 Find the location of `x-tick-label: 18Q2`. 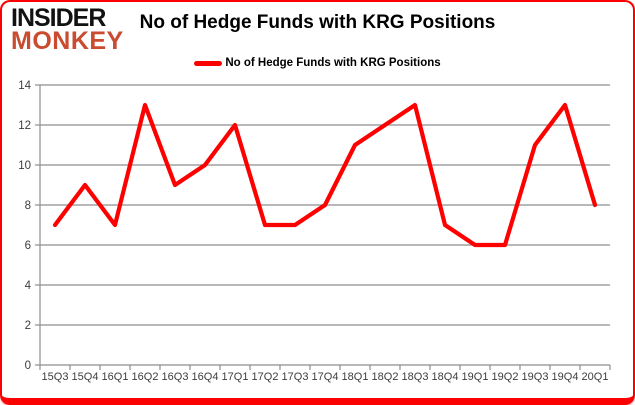

x-tick-label: 18Q2 is located at coordinates (385, 377).